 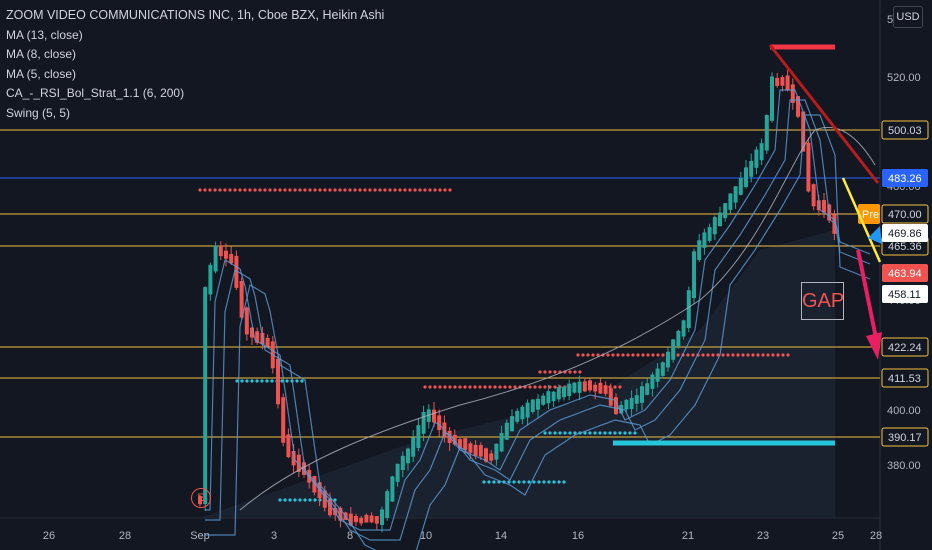 What do you see at coordinates (41, 54) in the screenshot?
I see `study-ma8: MA (8, close)` at bounding box center [41, 54].